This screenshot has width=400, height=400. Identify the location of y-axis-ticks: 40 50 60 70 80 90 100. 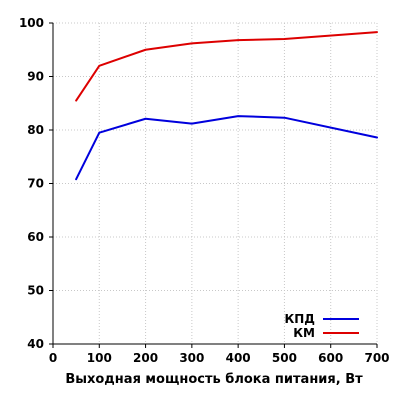
(36, 183).